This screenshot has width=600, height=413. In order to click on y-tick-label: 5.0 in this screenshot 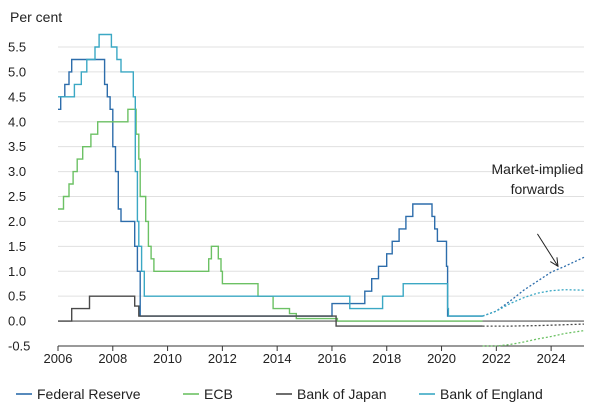, I will do `click(17, 71)`.